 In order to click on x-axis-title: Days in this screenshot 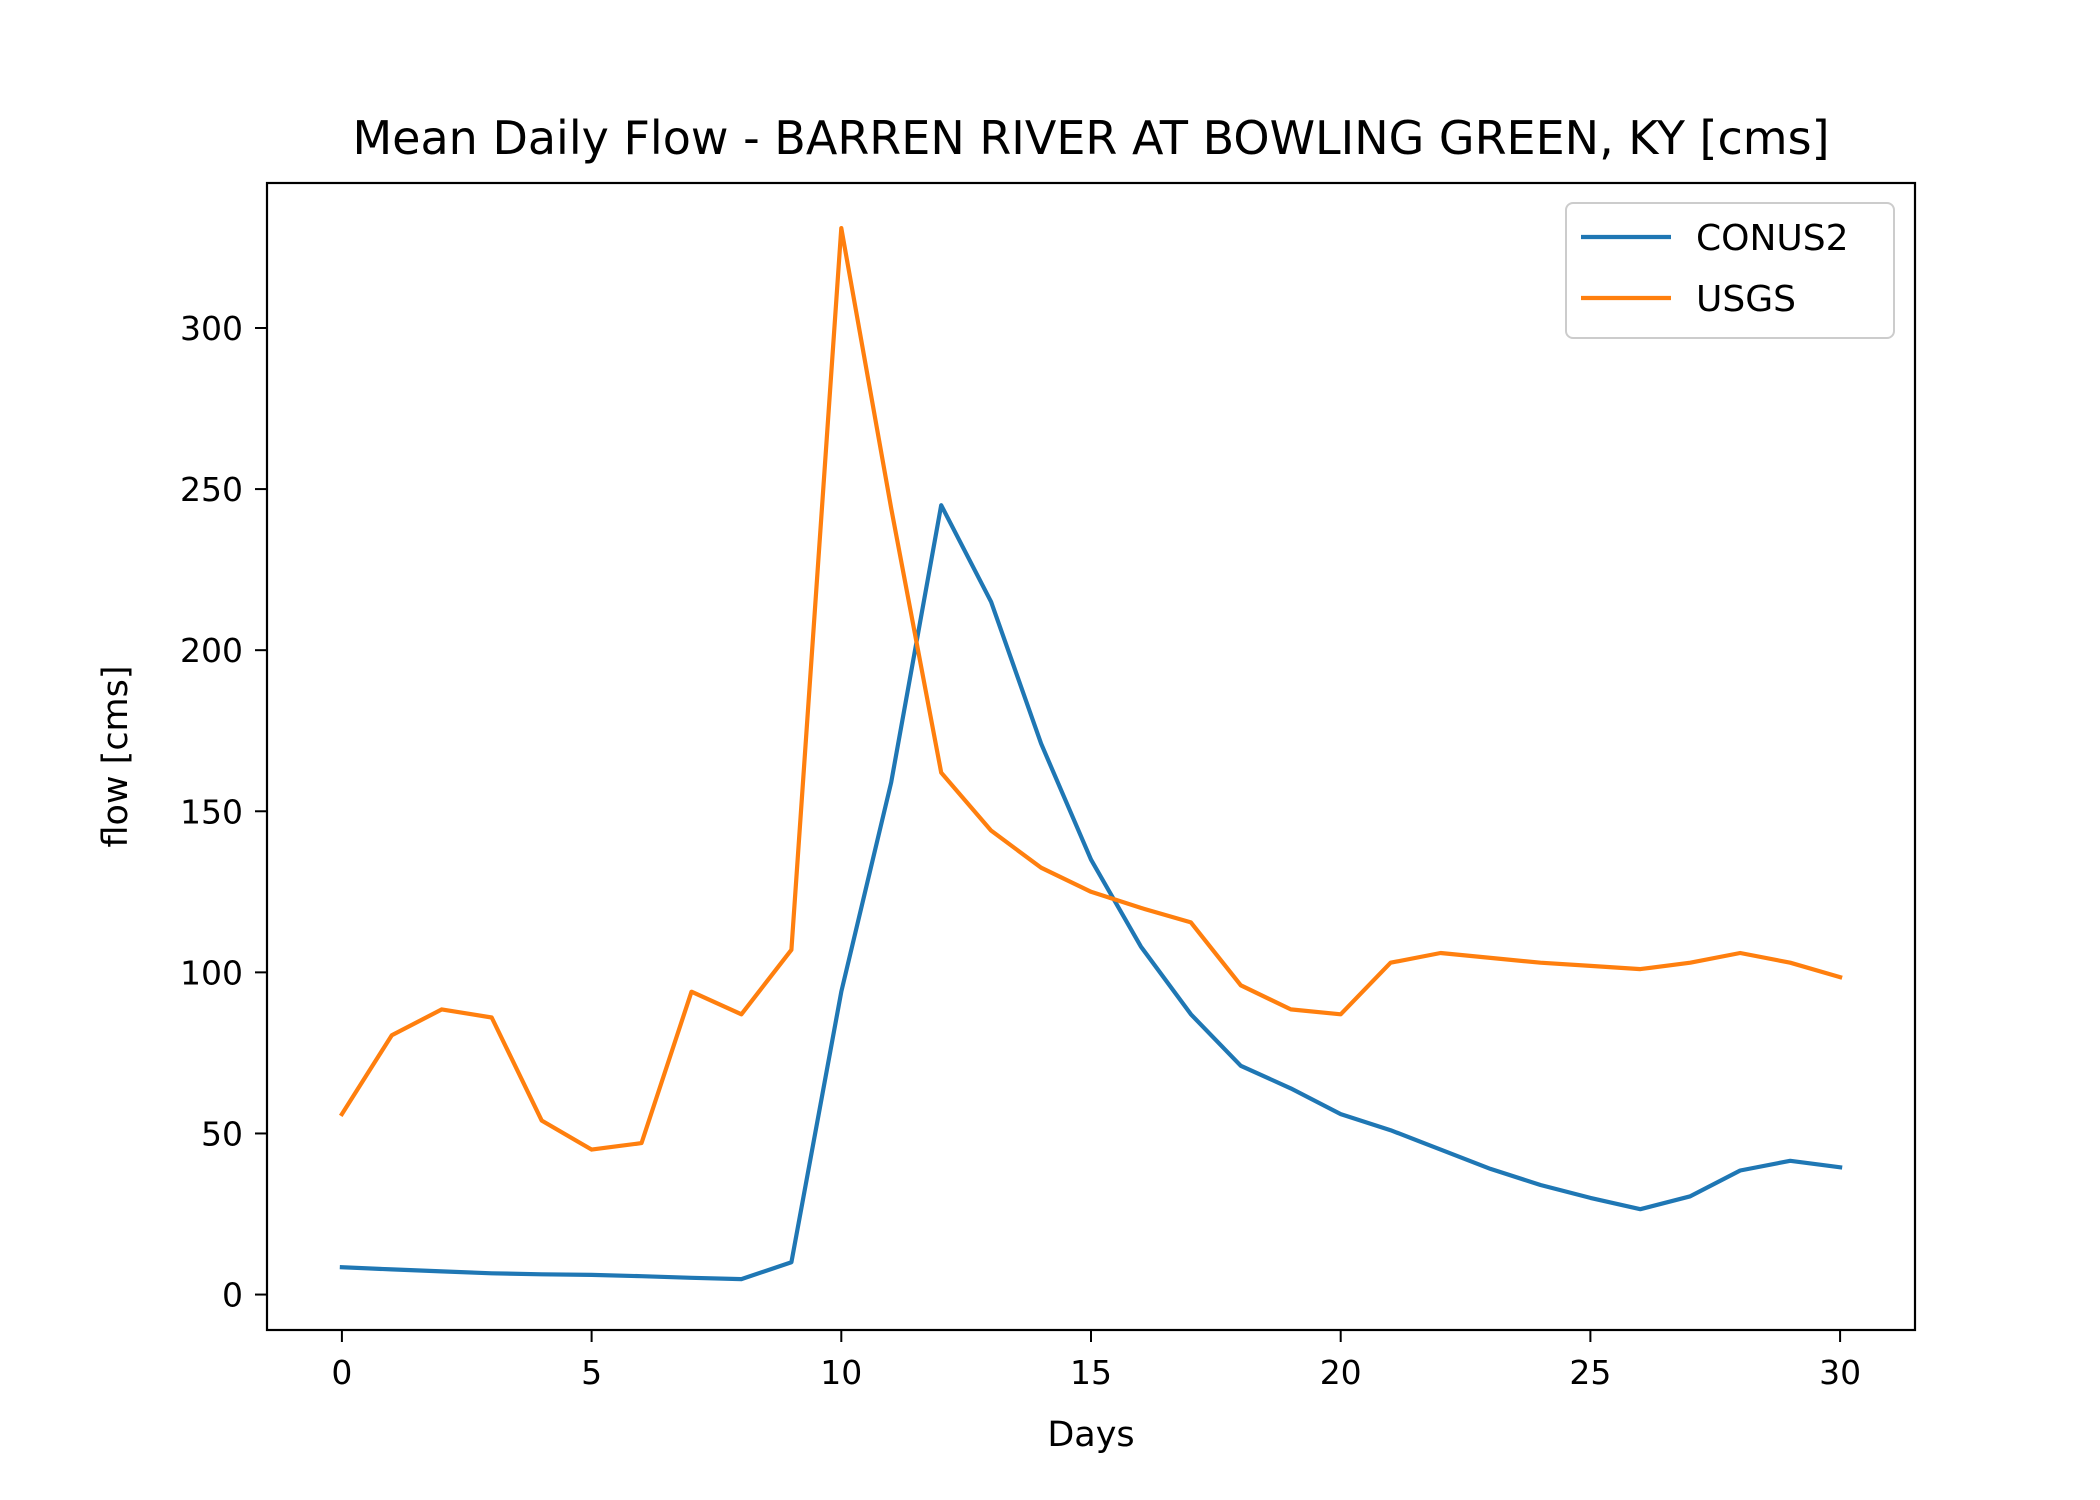, I will do `click(1090, 1435)`.